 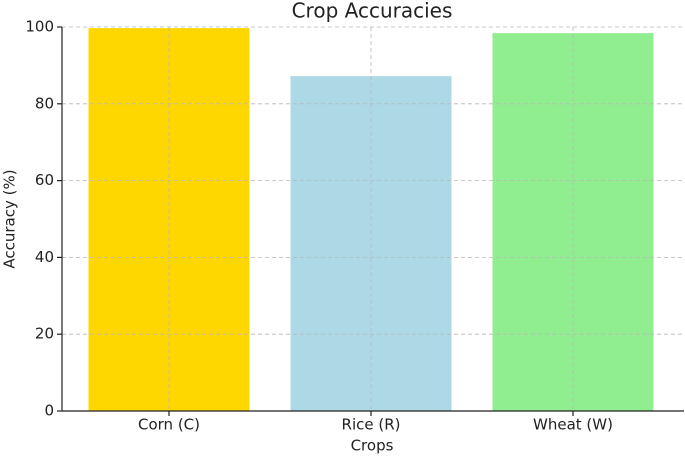 What do you see at coordinates (372, 446) in the screenshot?
I see `x-axis-label: Crops` at bounding box center [372, 446].